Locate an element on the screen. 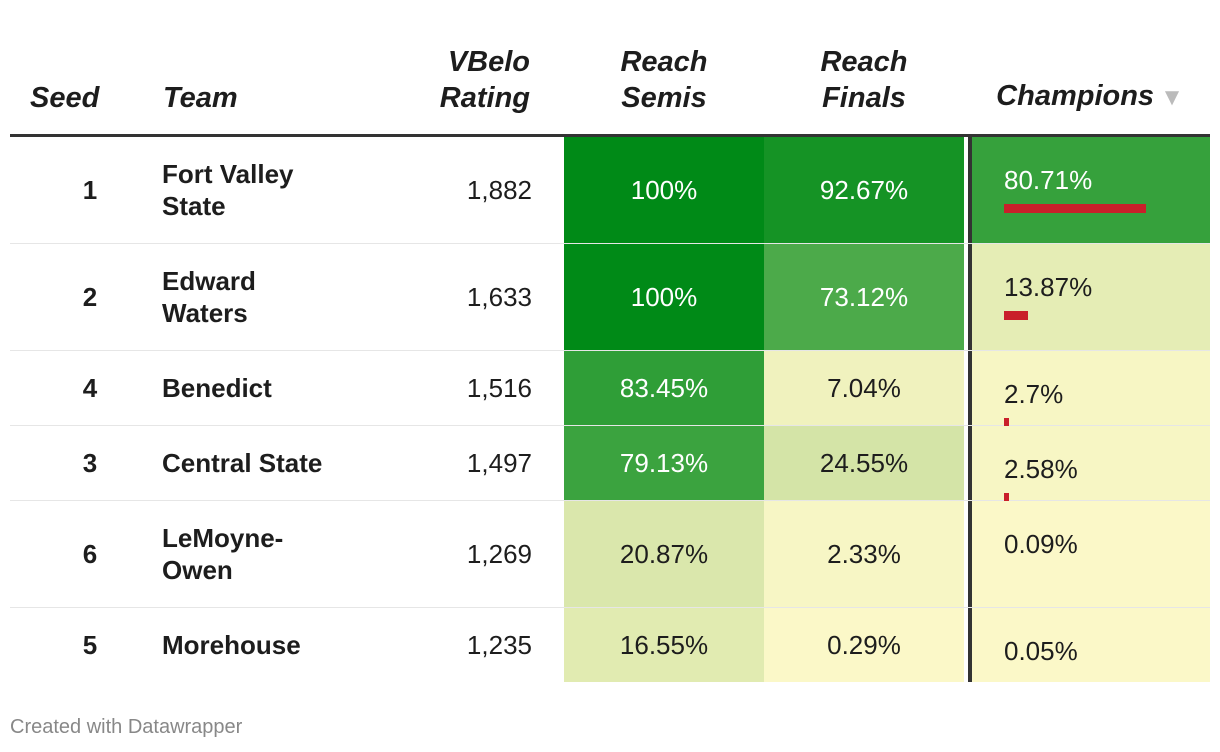 The height and width of the screenshot is (752, 1220). team-name-line1: Fort Valley is located at coordinates (228, 174).